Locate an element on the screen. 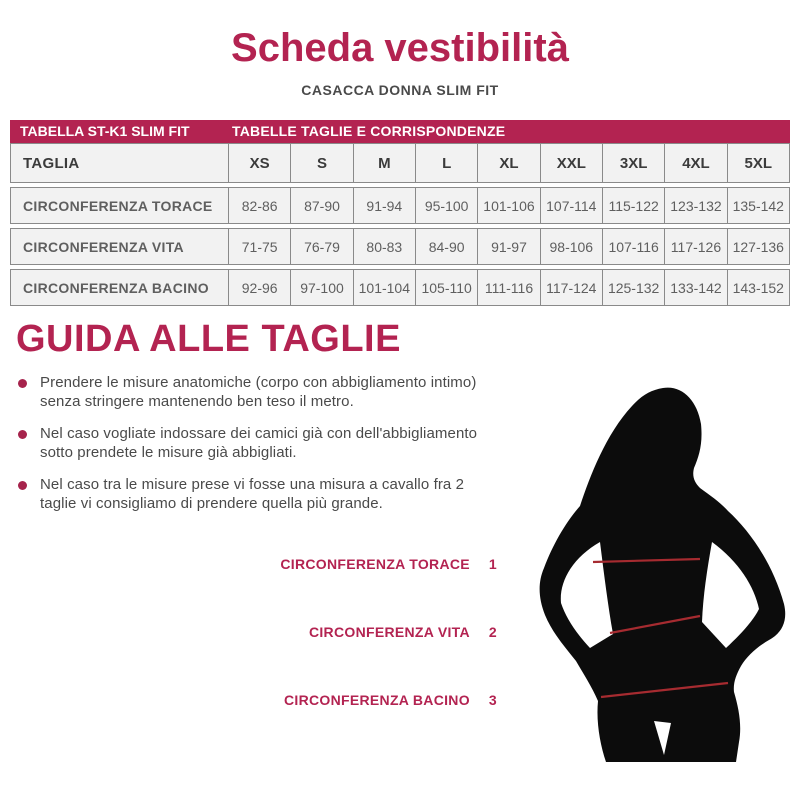 This screenshot has height=800, width=800. table-cell: 133-142 is located at coordinates (695, 287).